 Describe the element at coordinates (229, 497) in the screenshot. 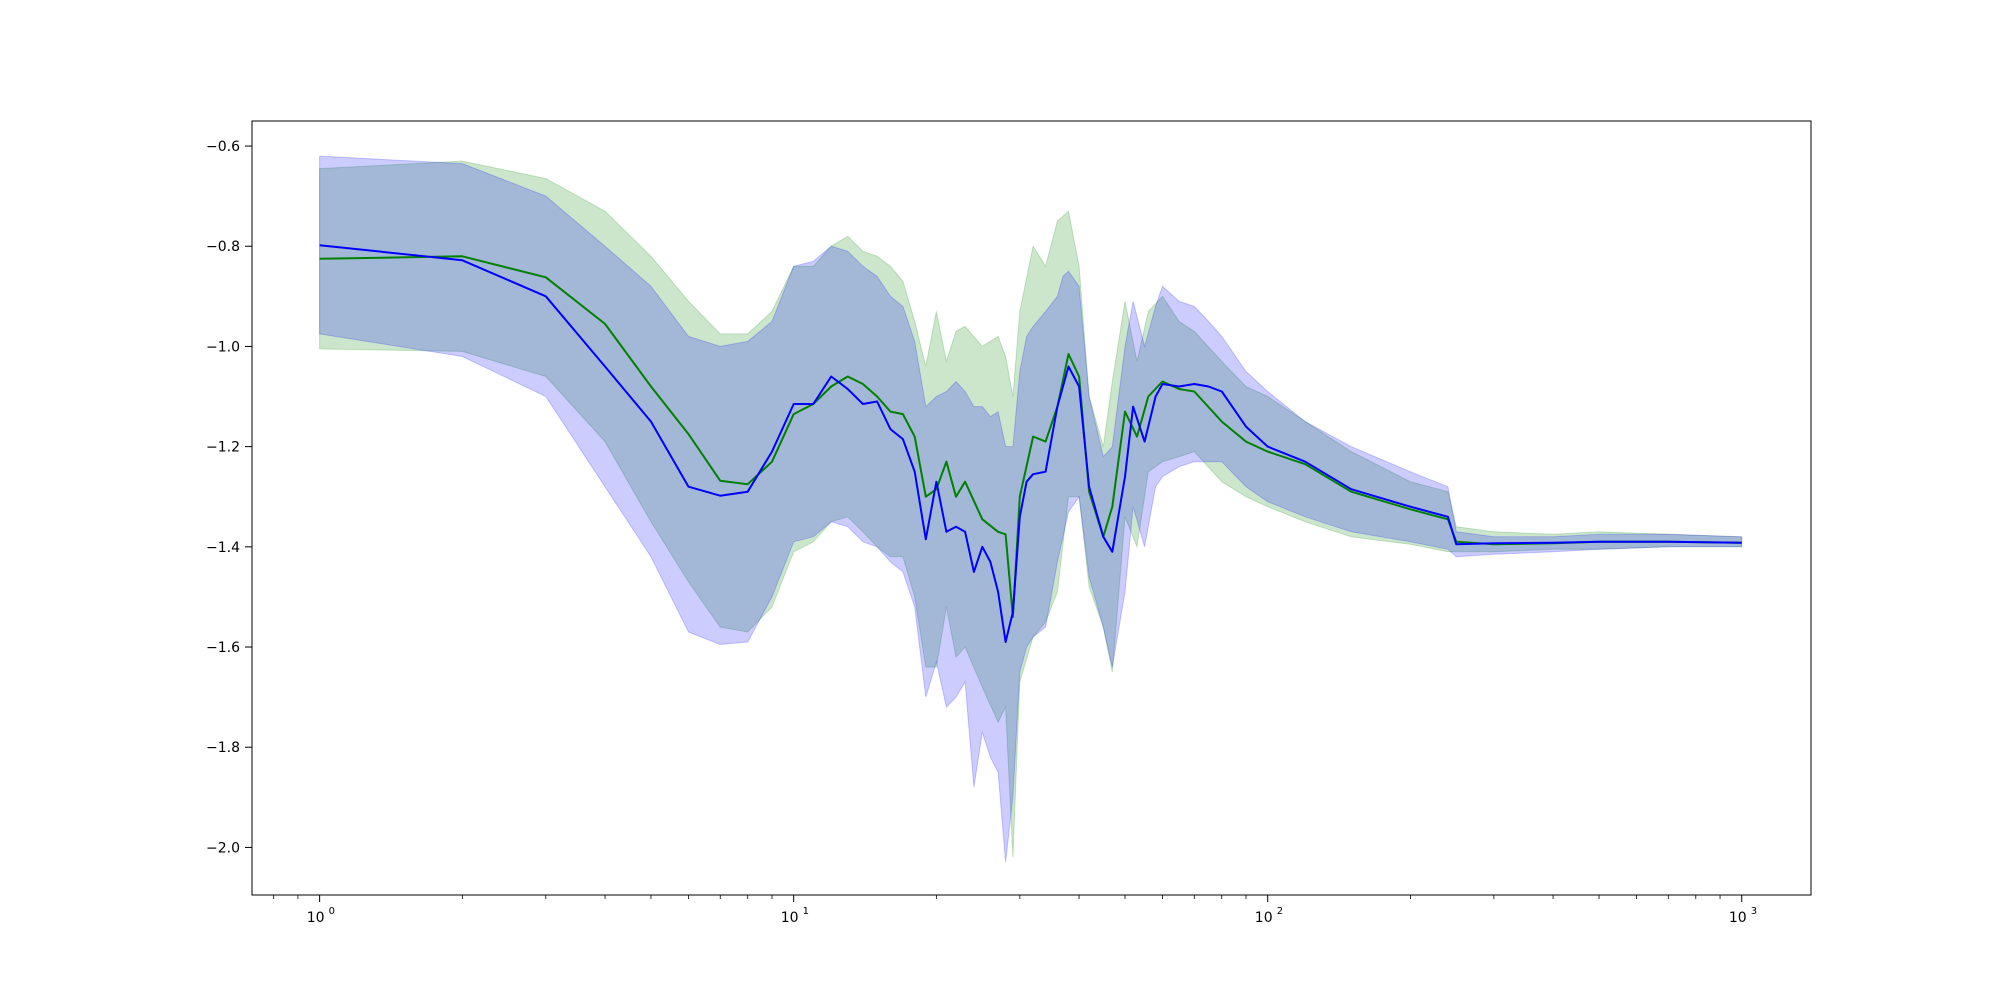

I see `y-axis-ticks: −0.6 −0.8 −1.0 −1.2 −1.4 −1.6 −1.8 −2.0` at that location.